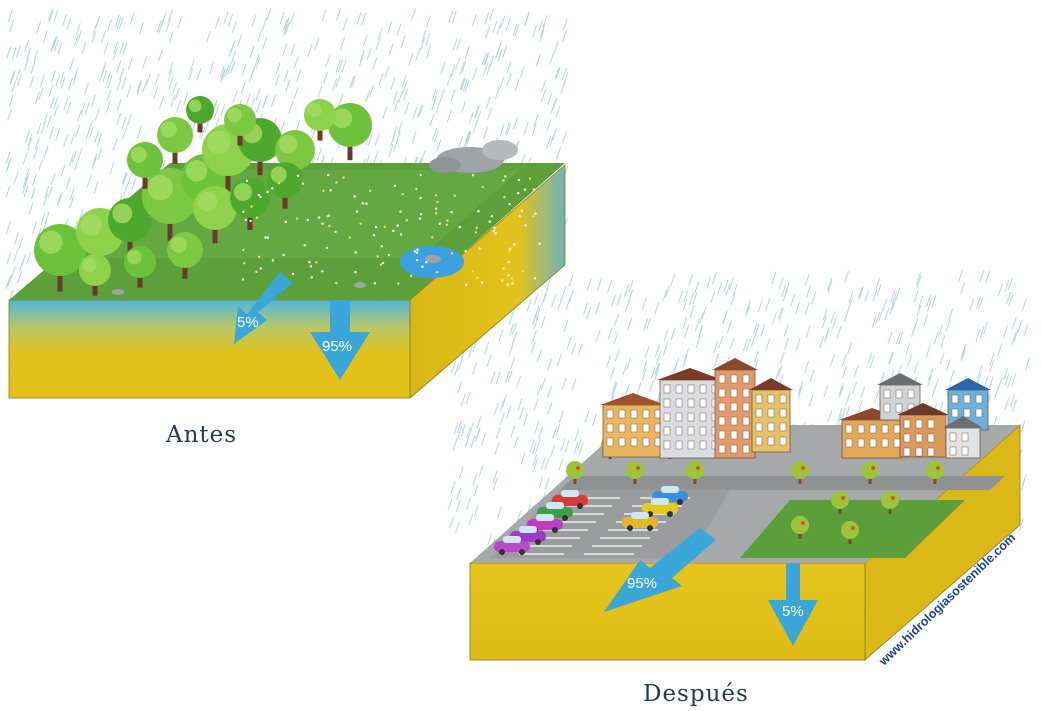  I want to click on before-infiltration-label: 95%, so click(337, 346).